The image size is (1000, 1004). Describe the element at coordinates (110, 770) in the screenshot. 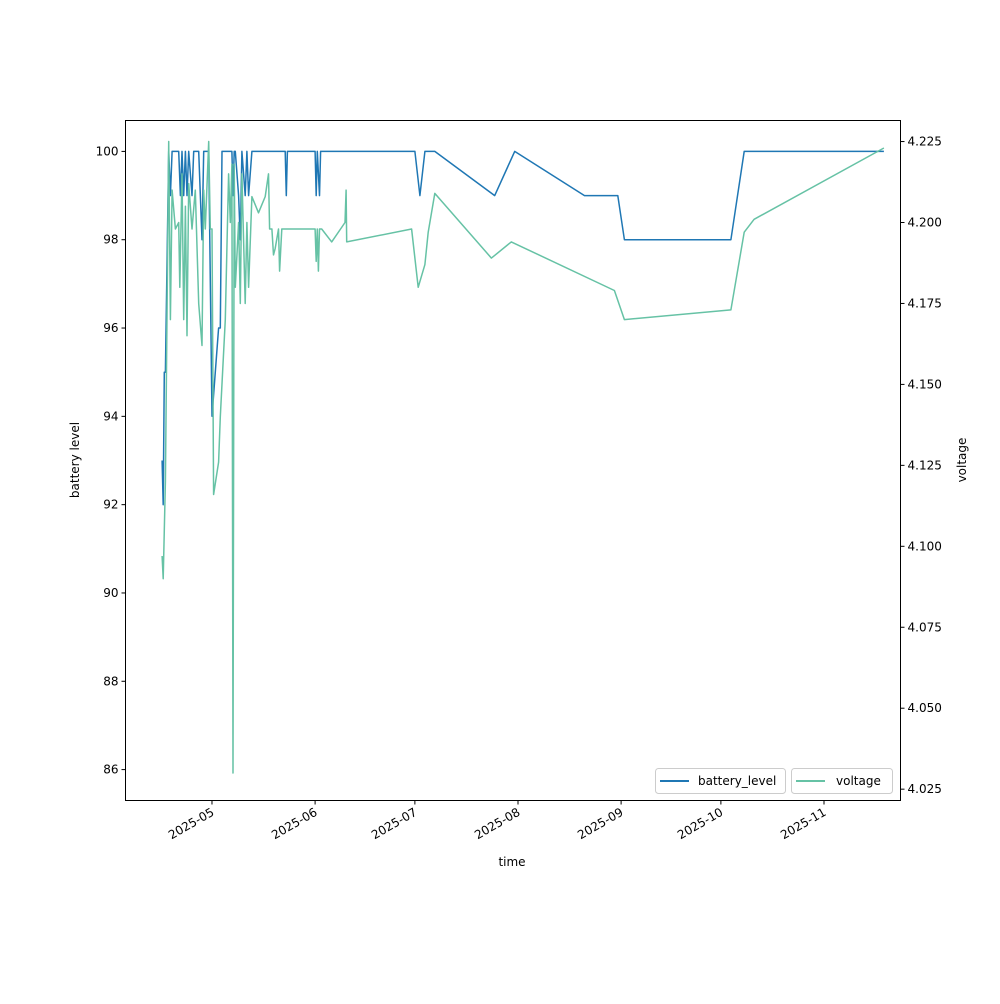

I see `y-tick-label: 86` at that location.